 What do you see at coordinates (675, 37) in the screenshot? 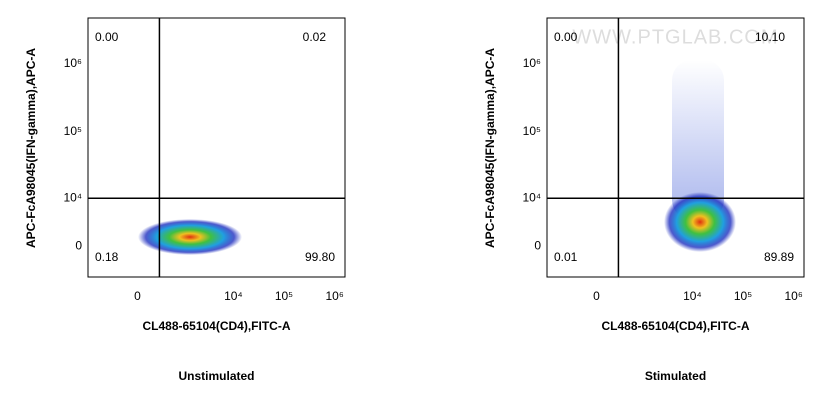
I see `watermark: WWW.PTGLAB.COM` at bounding box center [675, 37].